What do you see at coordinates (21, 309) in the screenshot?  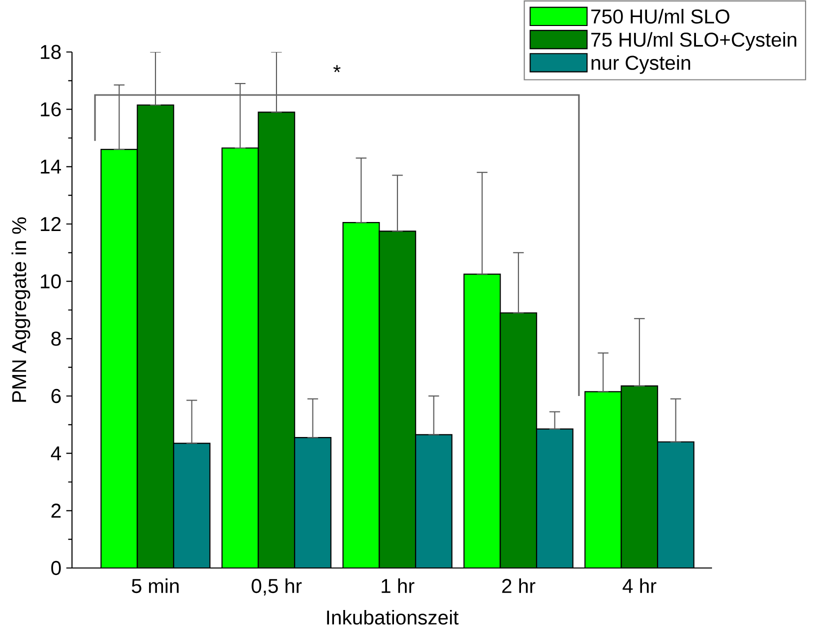 I see `y-axis-title: PMN Aggregate in %` at bounding box center [21, 309].